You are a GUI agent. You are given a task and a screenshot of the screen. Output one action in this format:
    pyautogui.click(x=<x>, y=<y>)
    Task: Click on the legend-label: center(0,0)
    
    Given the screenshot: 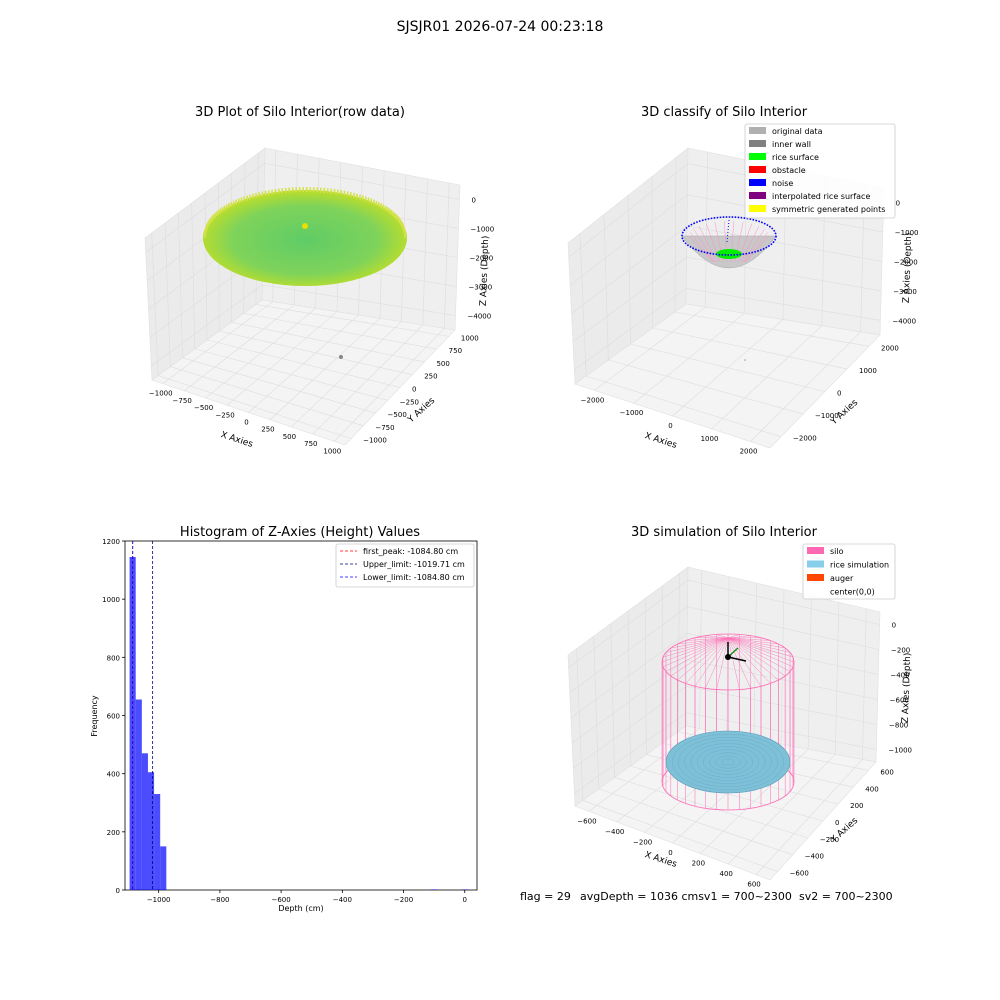 What is the action you would take?
    pyautogui.click(x=852, y=592)
    